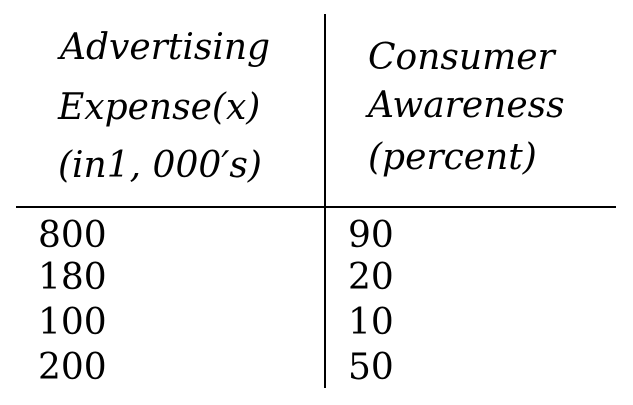 The image size is (633, 405). What do you see at coordinates (72, 322) in the screenshot?
I see `cell-expense-row-3: 100` at bounding box center [72, 322].